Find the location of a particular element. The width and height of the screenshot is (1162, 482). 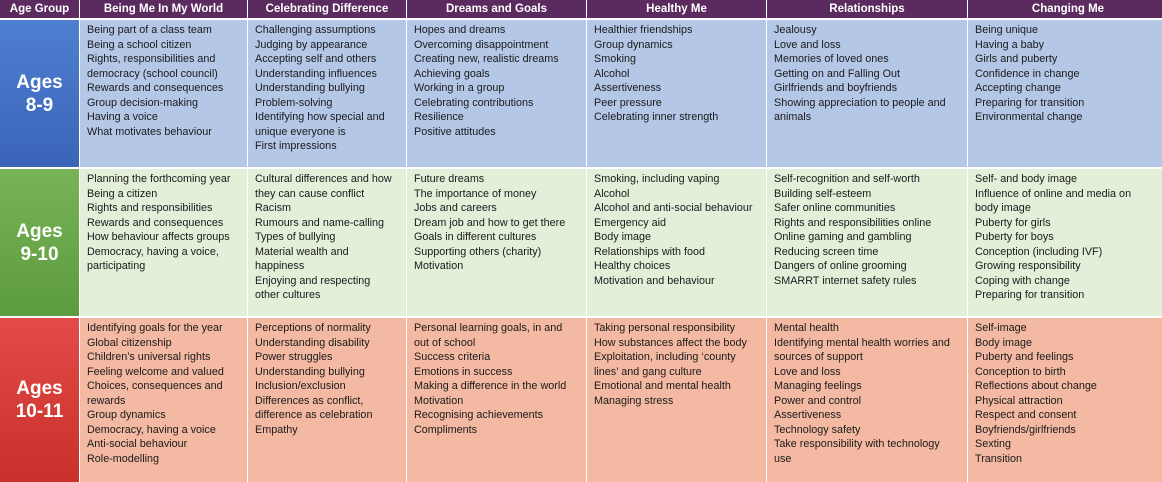

age-label-10-11: Ages 10-11 is located at coordinates (39, 400).